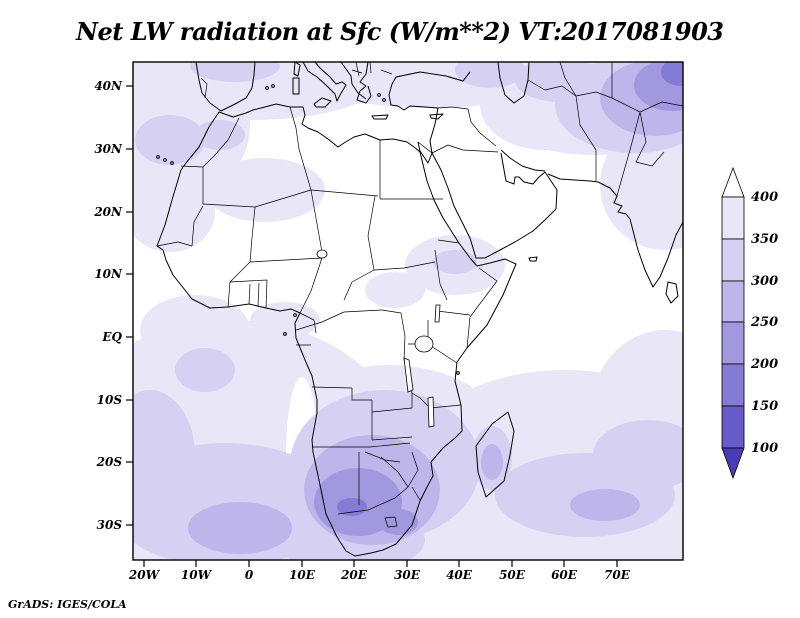 The height and width of the screenshot is (618, 800). Describe the element at coordinates (249, 575) in the screenshot. I see `x-tick-label: 0` at that location.